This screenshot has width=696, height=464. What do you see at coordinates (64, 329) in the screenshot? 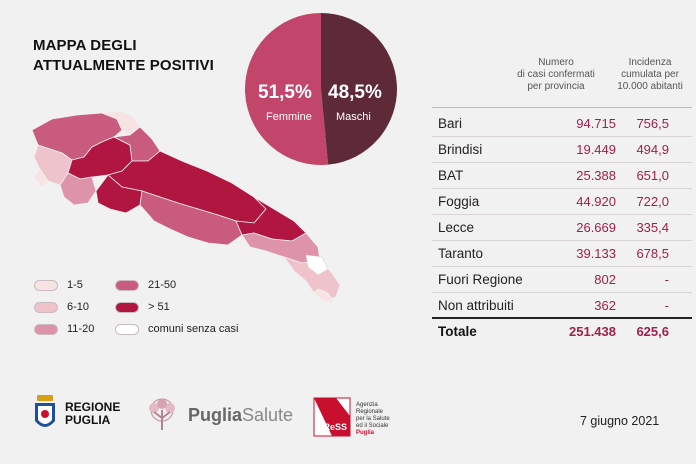
I see `legend-item-11-20: 11-20` at bounding box center [64, 329].